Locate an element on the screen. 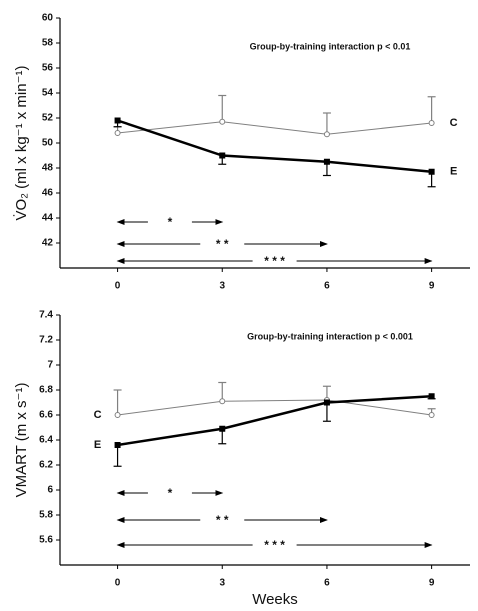  y-tick-label: 56 is located at coordinates (48, 68).